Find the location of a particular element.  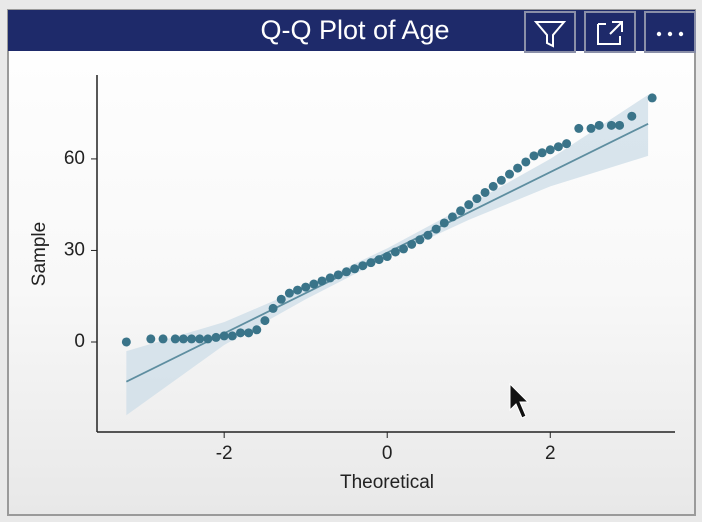

x-tick-label: -2 is located at coordinates (224, 453).